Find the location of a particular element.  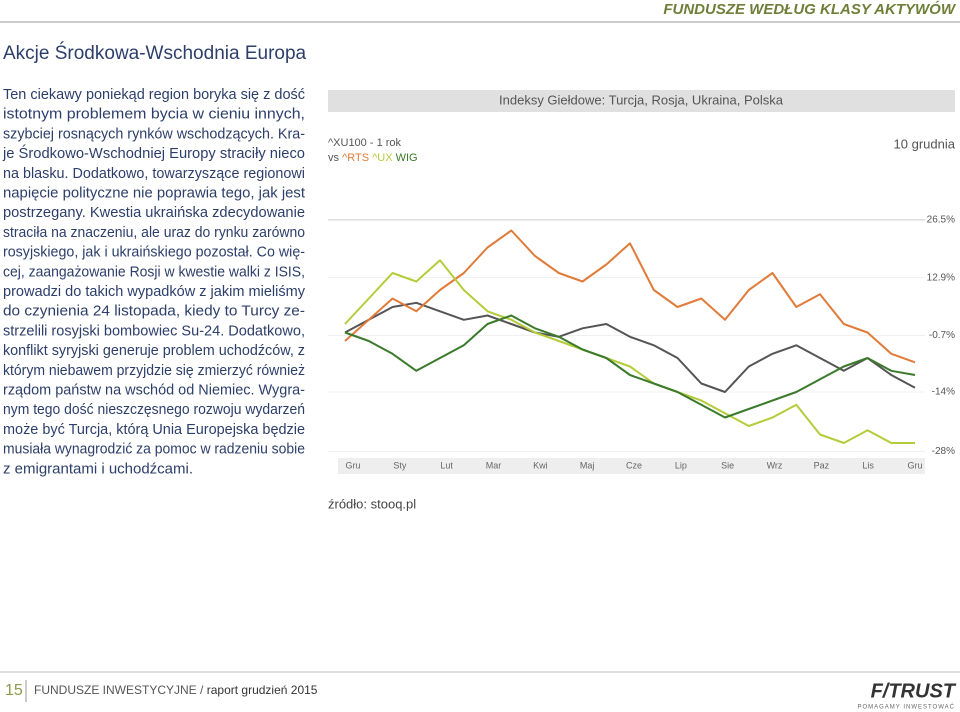

legend: vs ^RTS ^UX WIG is located at coordinates (373, 158).